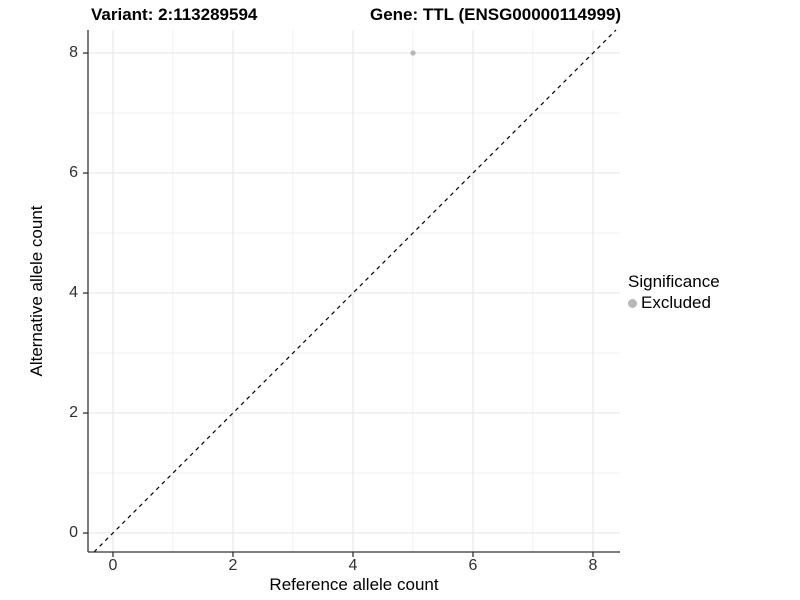 This screenshot has height=600, width=800. I want to click on x-tick-label: 6, so click(473, 565).